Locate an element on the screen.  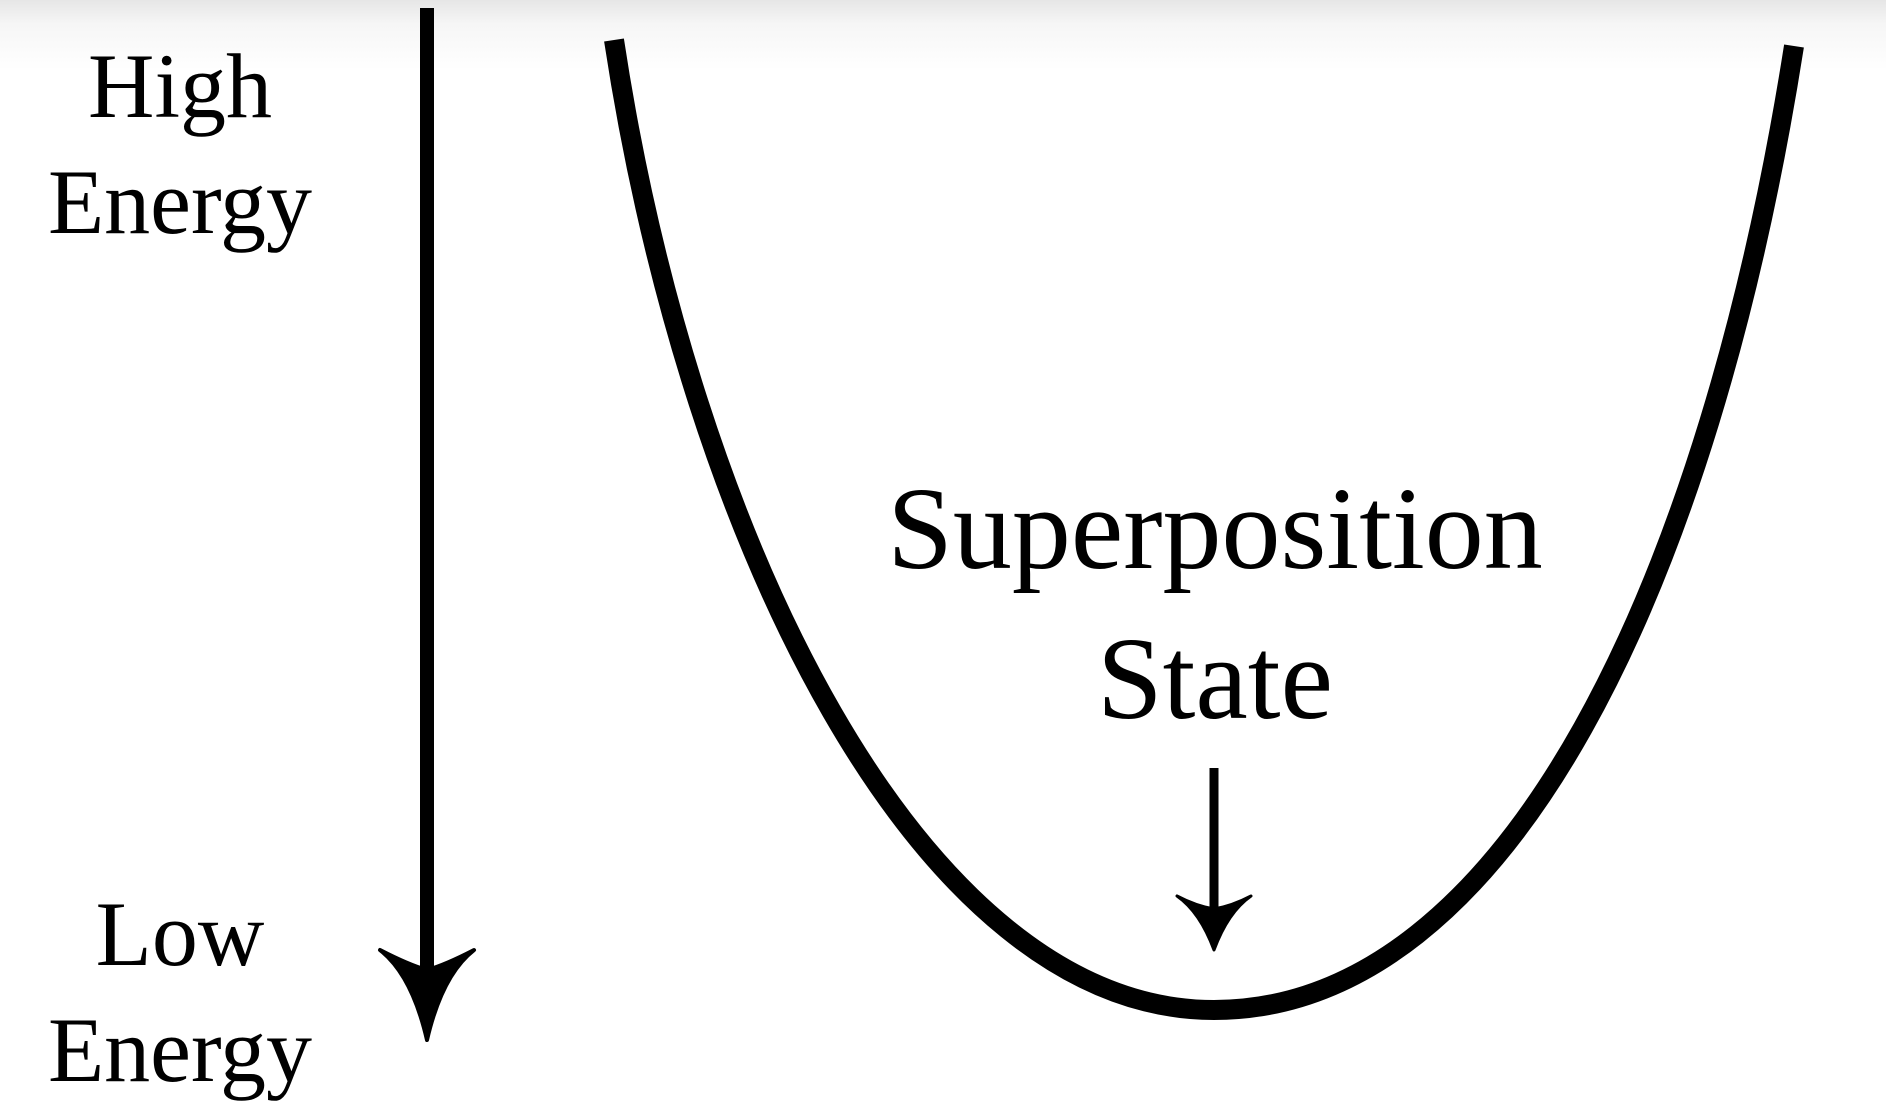
superposition-state-label: Superposition State is located at coordinates (1215, 604).